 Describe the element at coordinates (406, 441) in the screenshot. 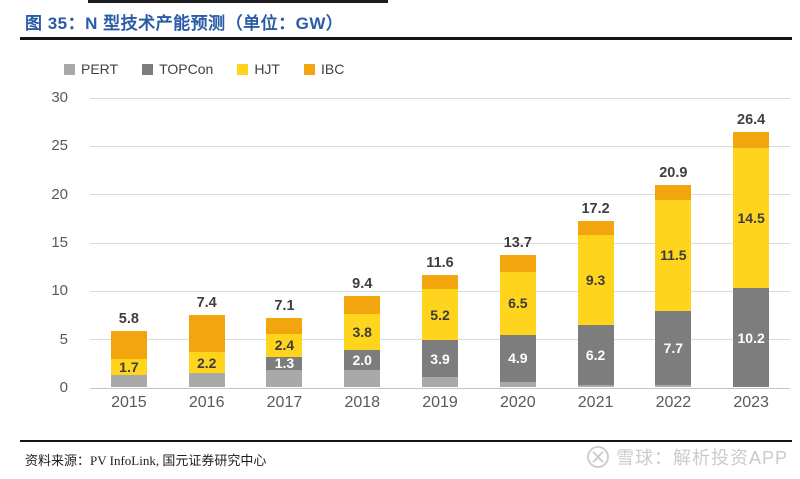

I see `footer-rule` at that location.